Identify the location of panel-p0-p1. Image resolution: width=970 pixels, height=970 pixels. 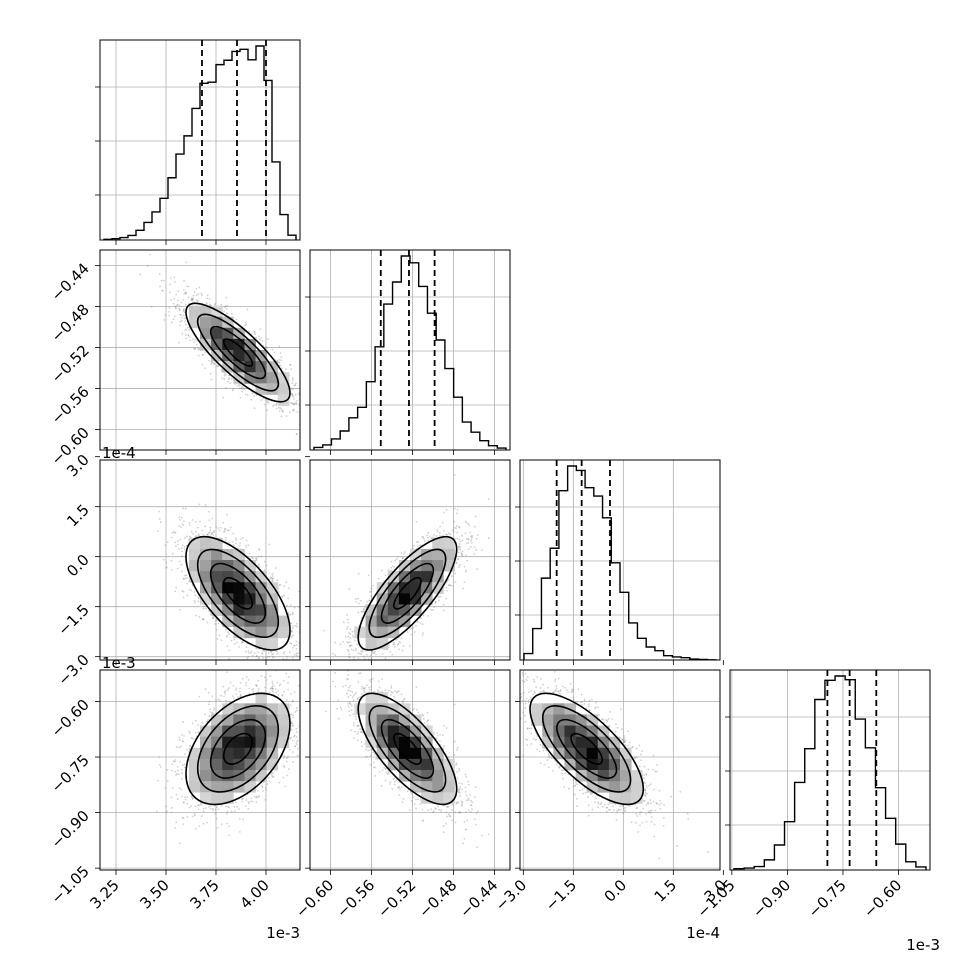
(206, 350).